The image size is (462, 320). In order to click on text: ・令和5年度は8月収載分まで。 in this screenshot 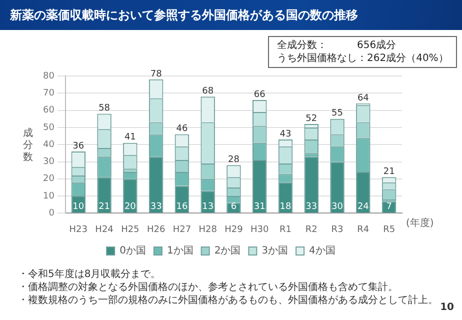, I will do `click(90, 274)`.